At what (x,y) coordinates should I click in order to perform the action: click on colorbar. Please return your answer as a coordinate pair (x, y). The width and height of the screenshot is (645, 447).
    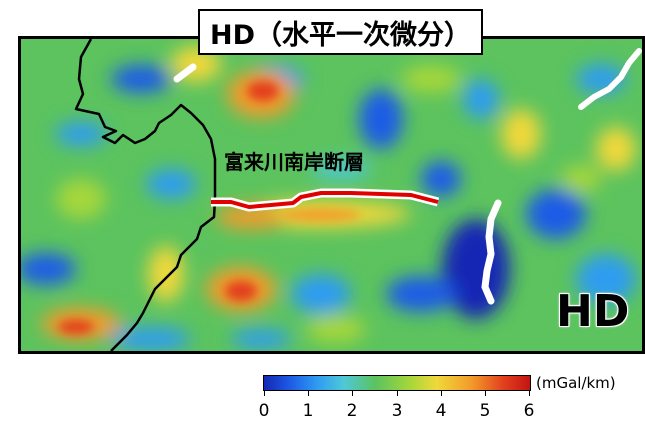
    Looking at the image, I should click on (397, 383).